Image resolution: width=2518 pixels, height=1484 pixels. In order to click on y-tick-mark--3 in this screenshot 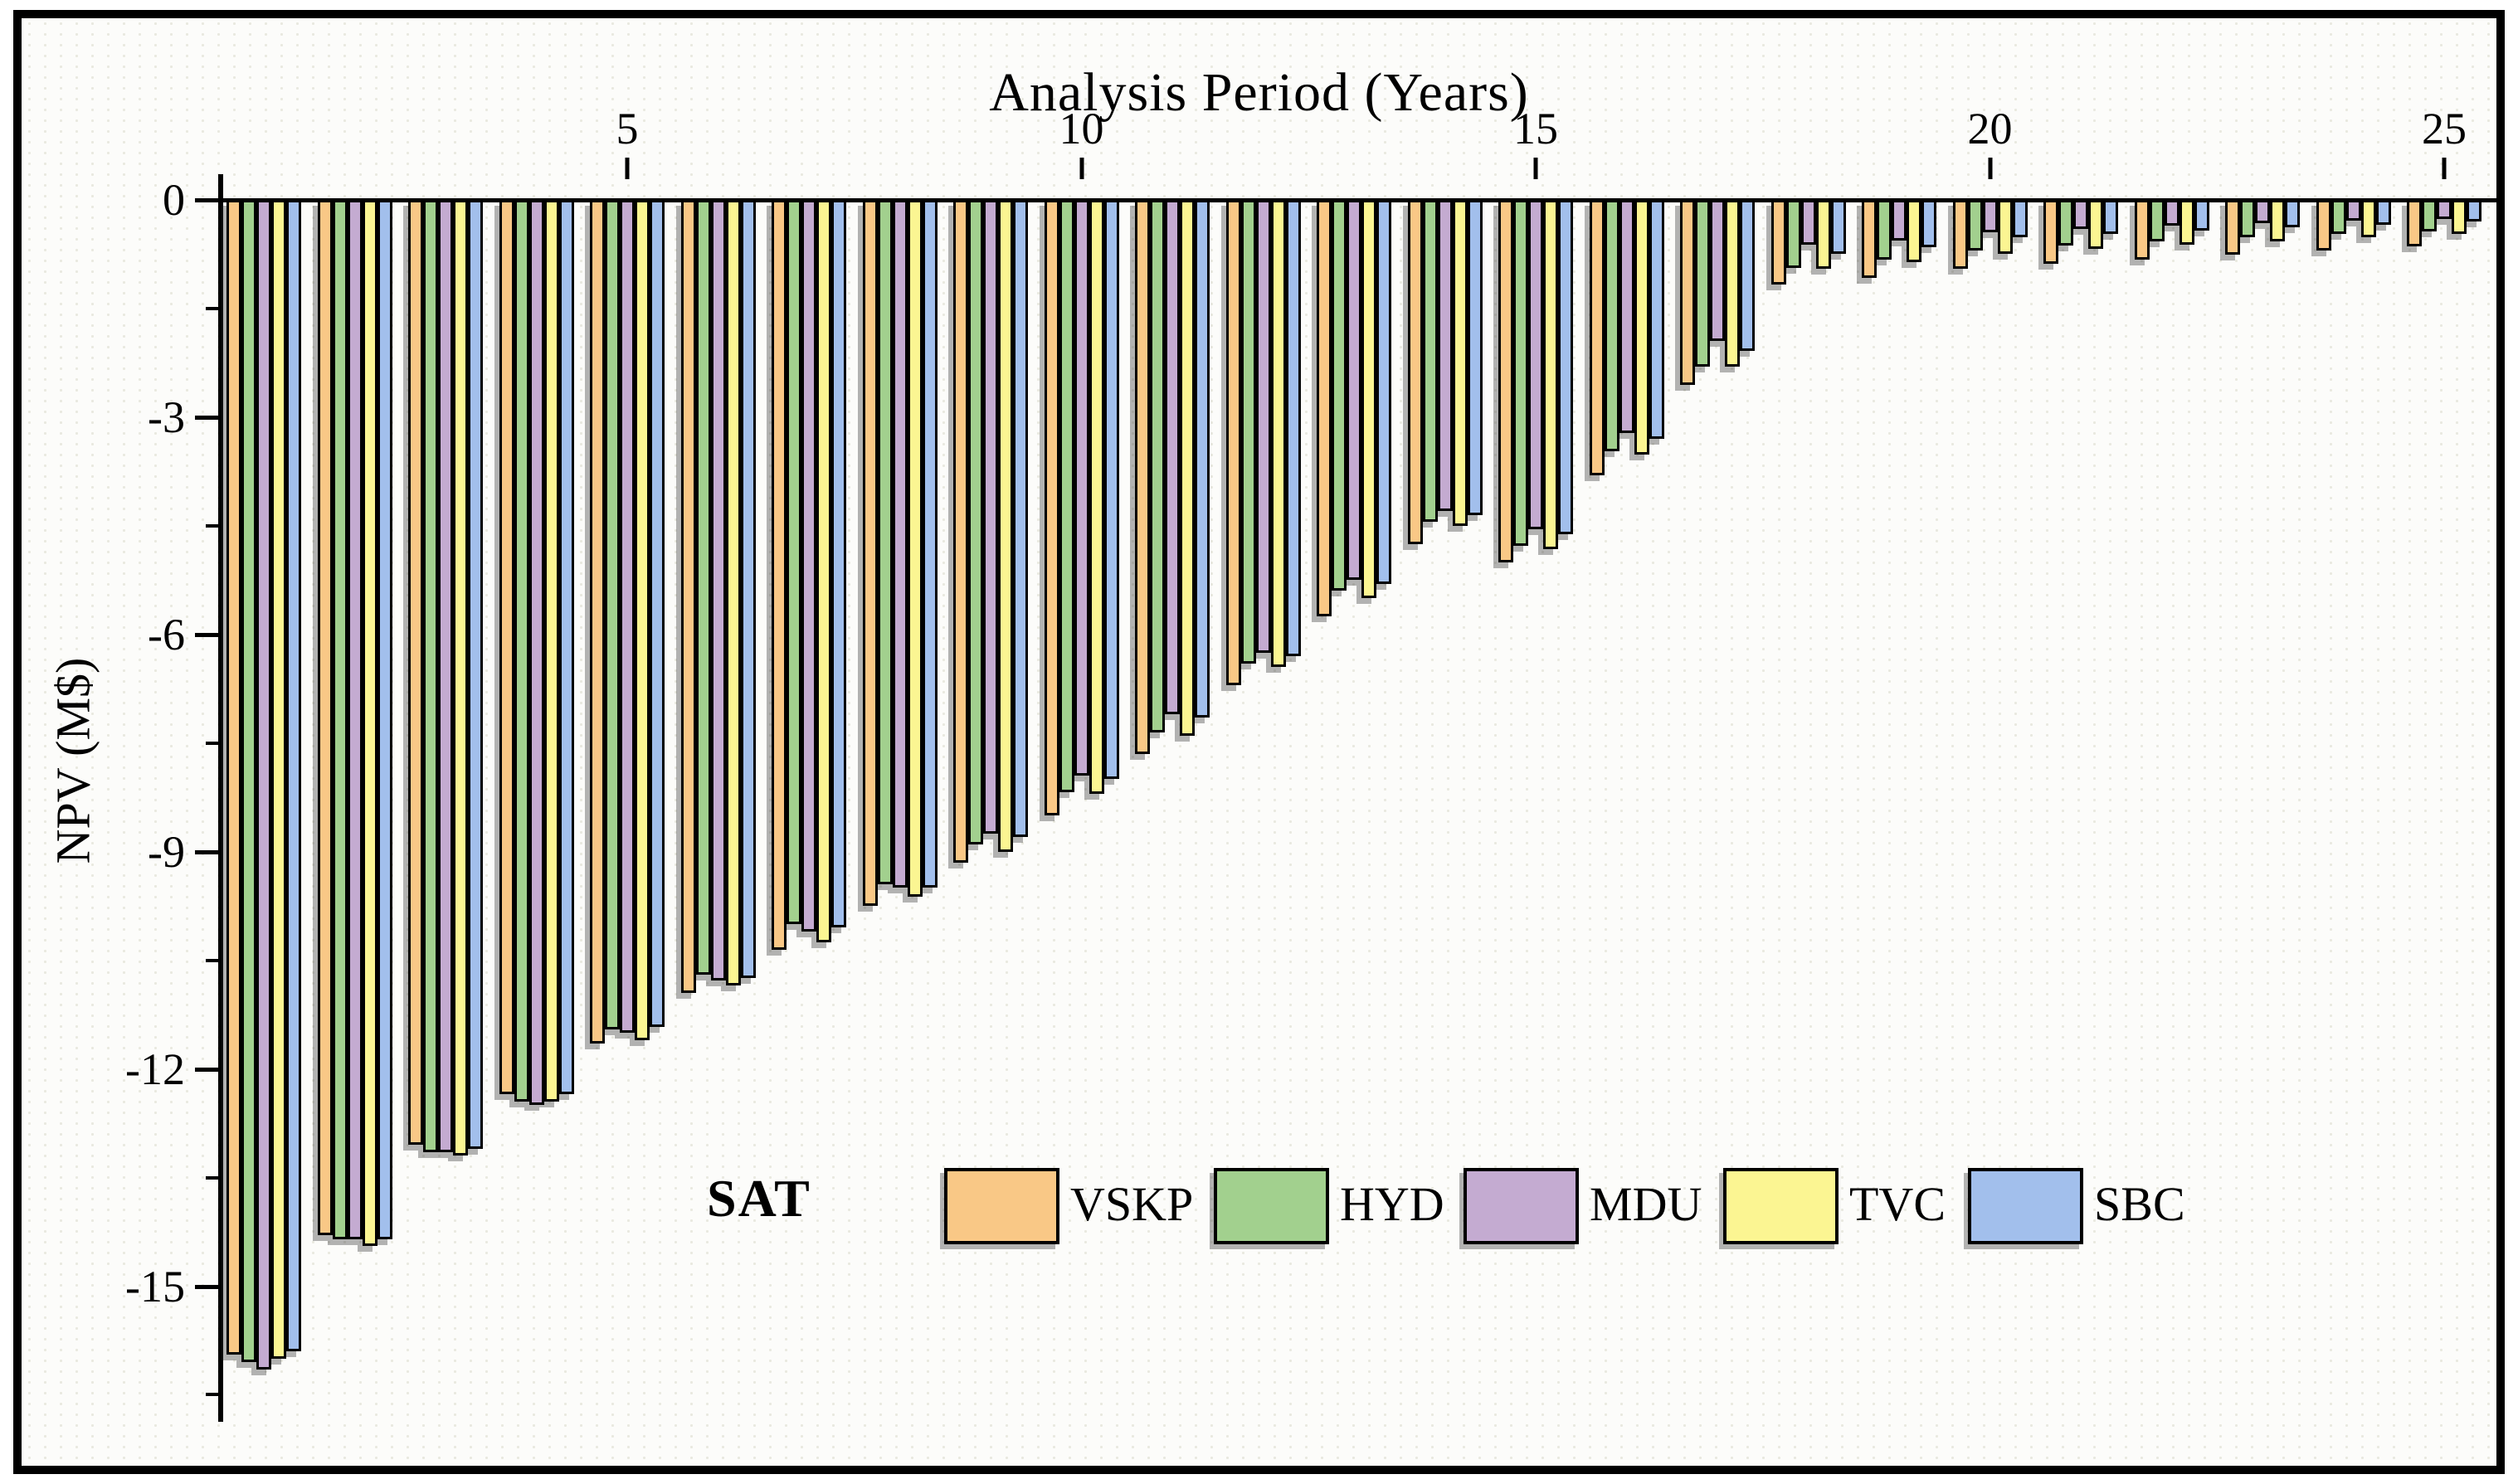, I will do `click(206, 417)`.